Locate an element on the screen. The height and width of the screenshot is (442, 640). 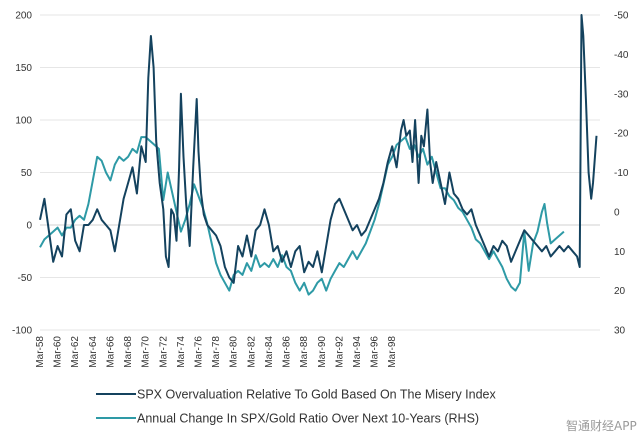
x-tick-label: Mar-98 is located at coordinates (392, 352).